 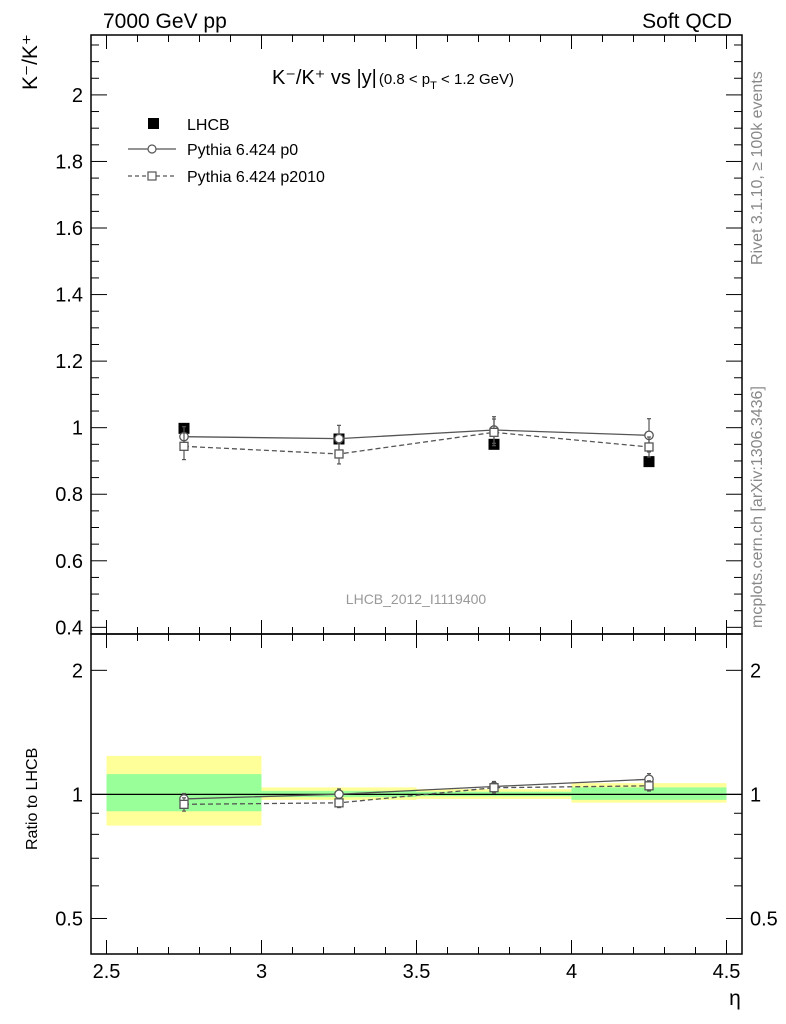 I want to click on ratio-uncertainty-bands, so click(x=416, y=790).